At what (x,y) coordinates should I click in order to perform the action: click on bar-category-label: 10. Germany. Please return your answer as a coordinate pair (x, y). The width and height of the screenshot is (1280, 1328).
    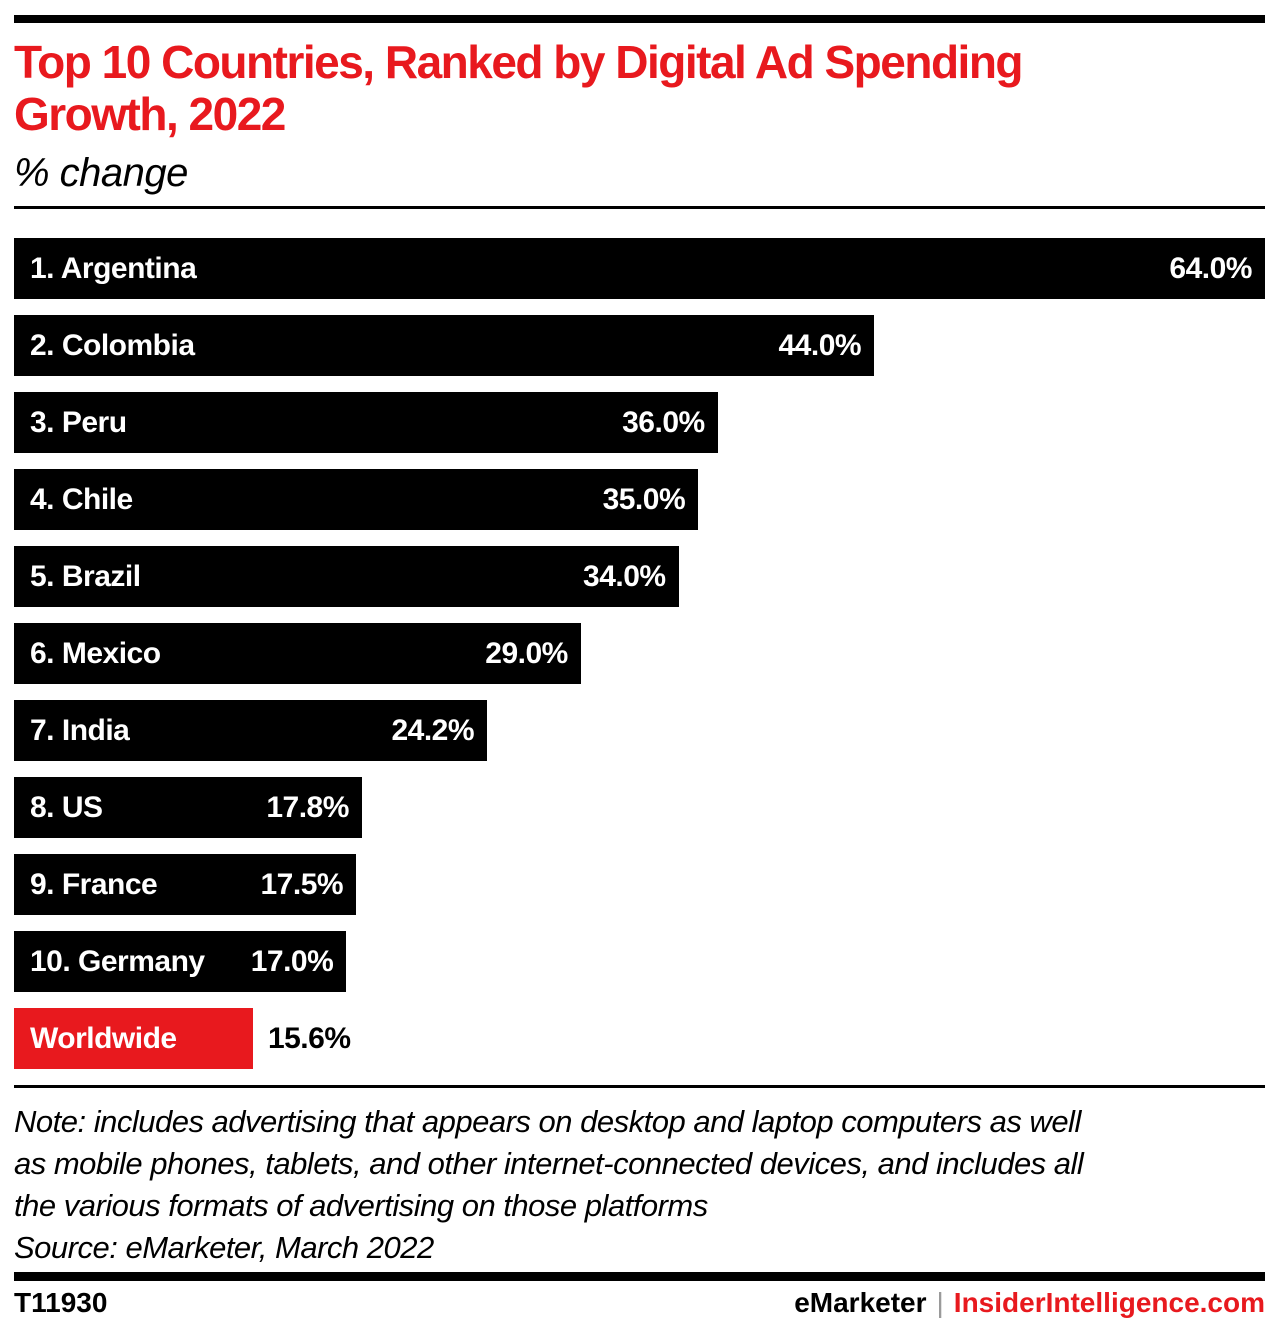
    Looking at the image, I should click on (117, 961).